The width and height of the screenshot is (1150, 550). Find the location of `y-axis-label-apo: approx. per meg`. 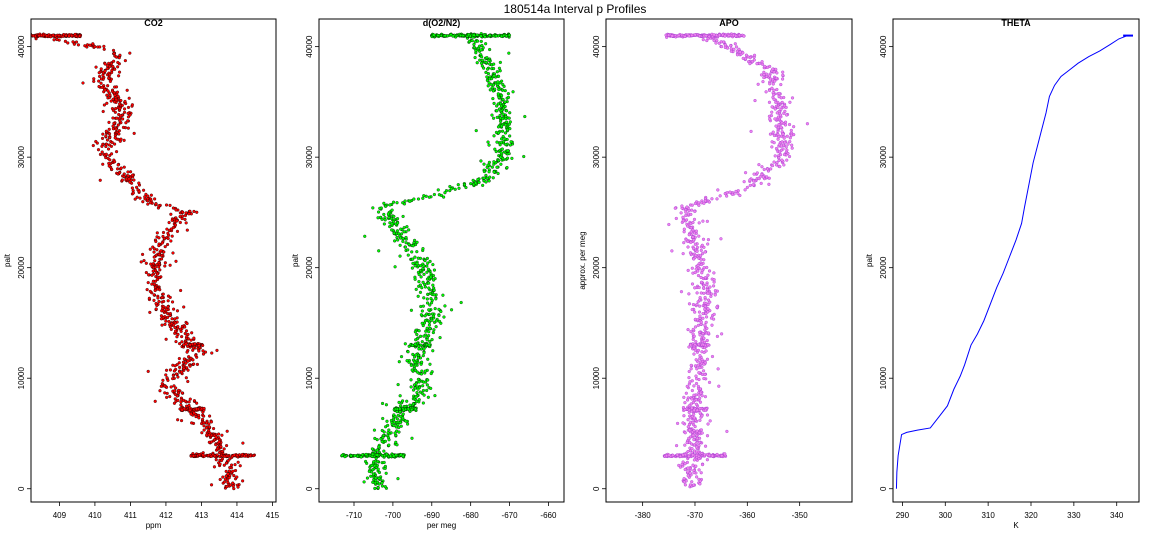

y-axis-label-apo: approx. per meg is located at coordinates (582, 260).